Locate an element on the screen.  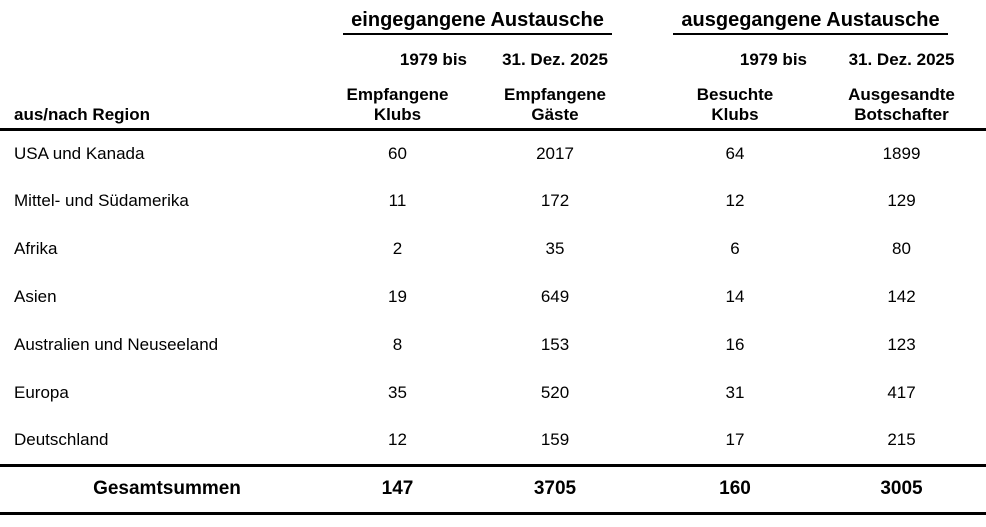
value-cell: 215 is located at coordinates (901, 440).